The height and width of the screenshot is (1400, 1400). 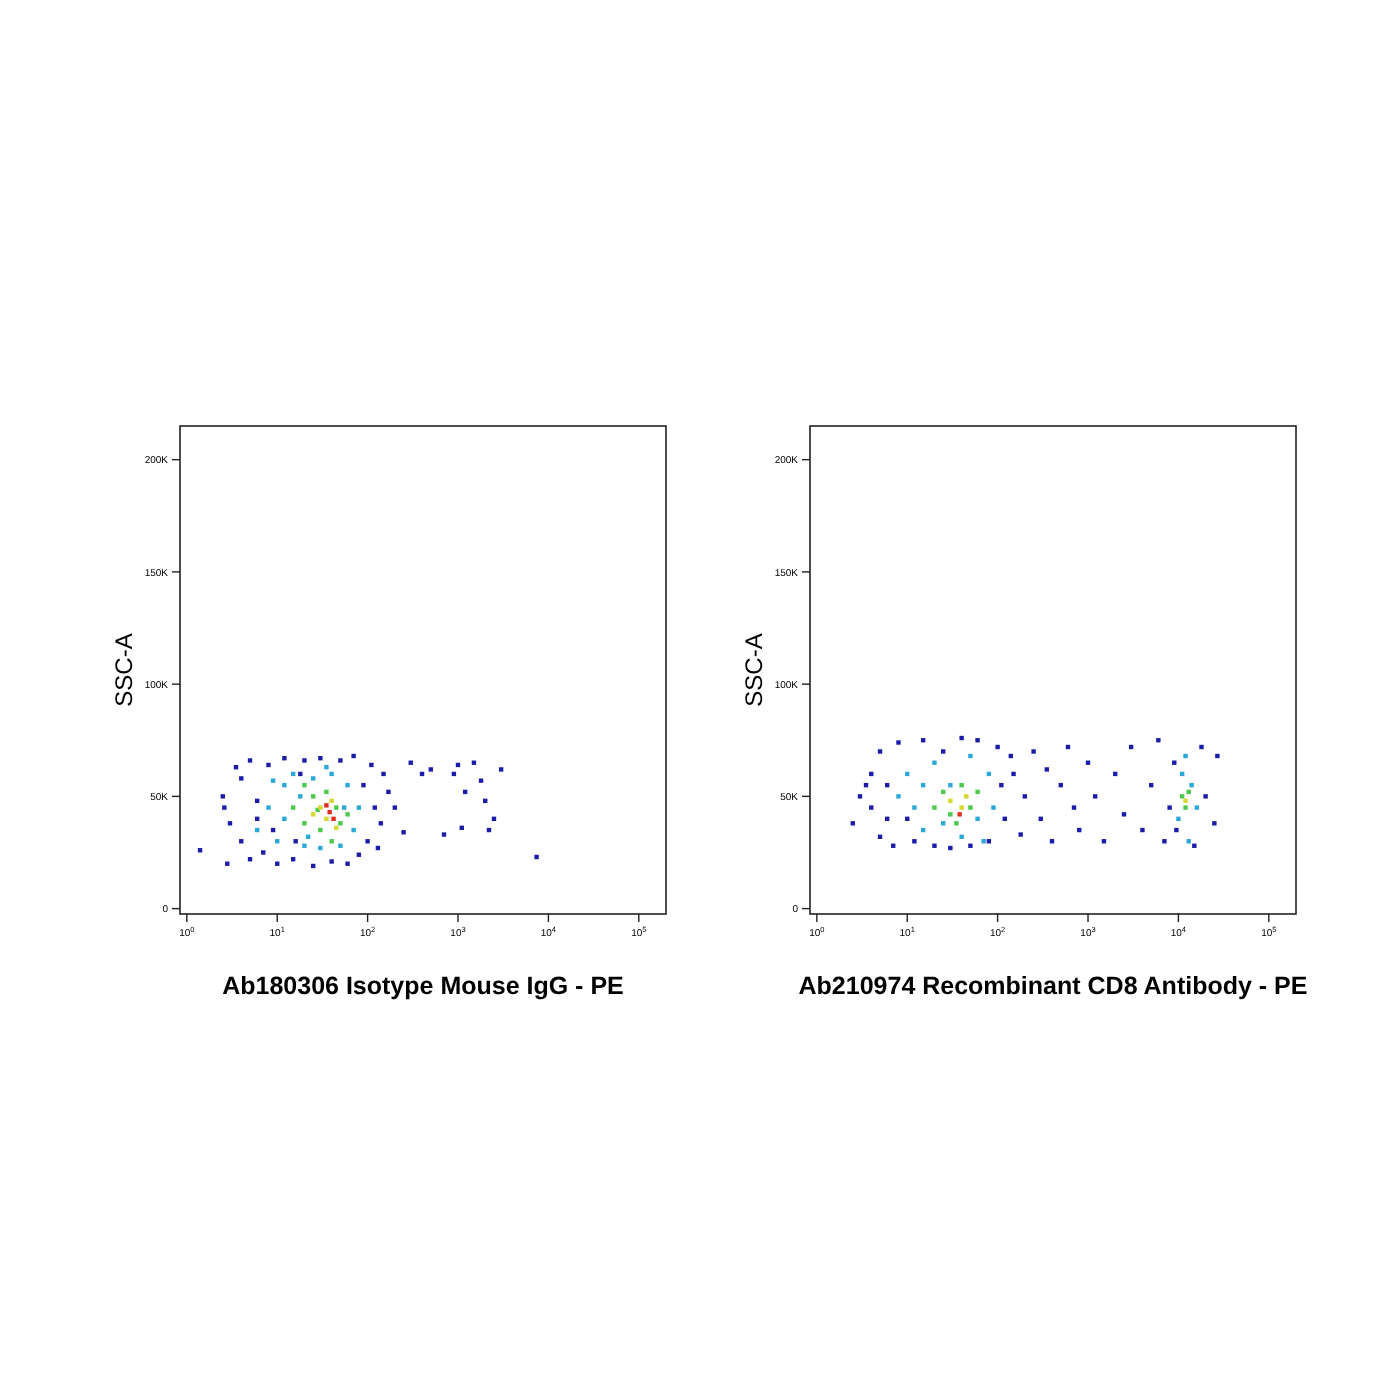 I want to click on x-axis-title: Ab180306 Isotype Mouse IgG - PE, so click(x=423, y=986).